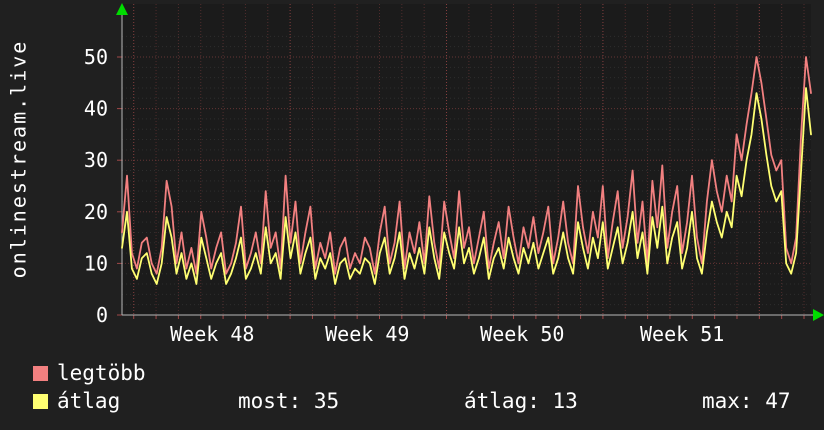 The height and width of the screenshot is (430, 824). I want to click on stat-atlag-label: átlag:, so click(502, 401).